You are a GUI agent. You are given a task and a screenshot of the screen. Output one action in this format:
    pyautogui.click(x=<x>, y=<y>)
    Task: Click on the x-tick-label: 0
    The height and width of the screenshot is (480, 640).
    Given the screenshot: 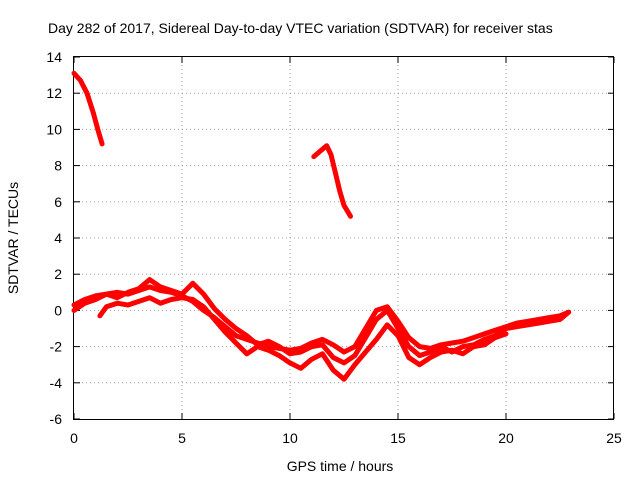 What is the action you would take?
    pyautogui.click(x=74, y=438)
    